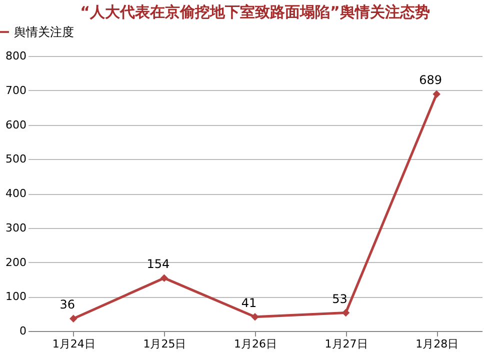 This screenshot has width=487, height=354. I want to click on data-label: 36, so click(68, 305).